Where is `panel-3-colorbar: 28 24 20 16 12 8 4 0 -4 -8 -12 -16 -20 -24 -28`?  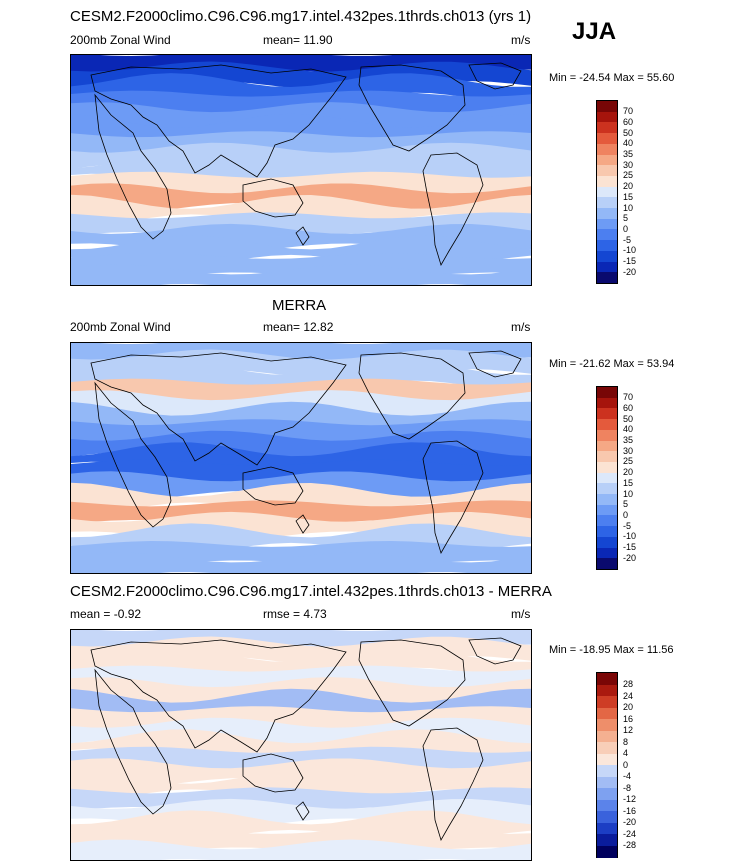
panel-3-colorbar: 28 24 20 16 12 8 4 0 -4 -8 -12 -16 -20 -24 -28 is located at coordinates (616, 765).